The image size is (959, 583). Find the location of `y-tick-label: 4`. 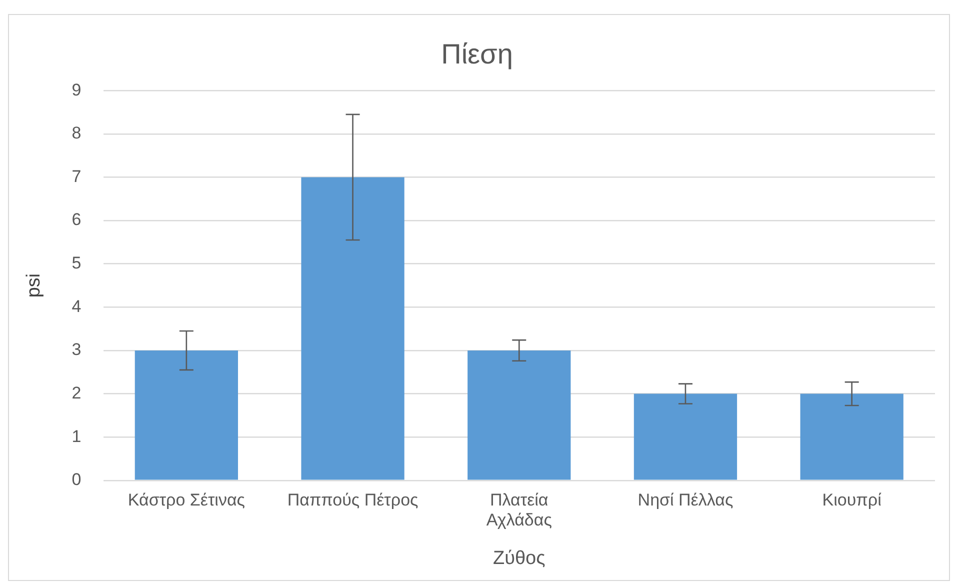

y-tick-label: 4 is located at coordinates (77, 306).